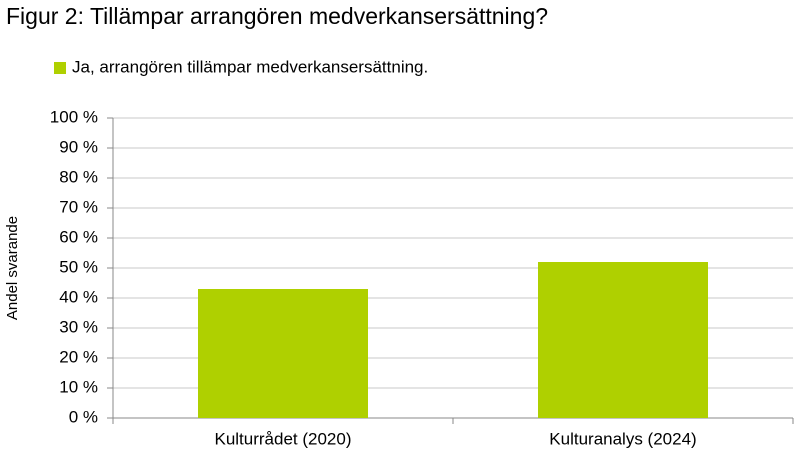 The image size is (800, 455). What do you see at coordinates (622, 438) in the screenshot?
I see `x-tick-label: Kulturanalys (2024)` at bounding box center [622, 438].